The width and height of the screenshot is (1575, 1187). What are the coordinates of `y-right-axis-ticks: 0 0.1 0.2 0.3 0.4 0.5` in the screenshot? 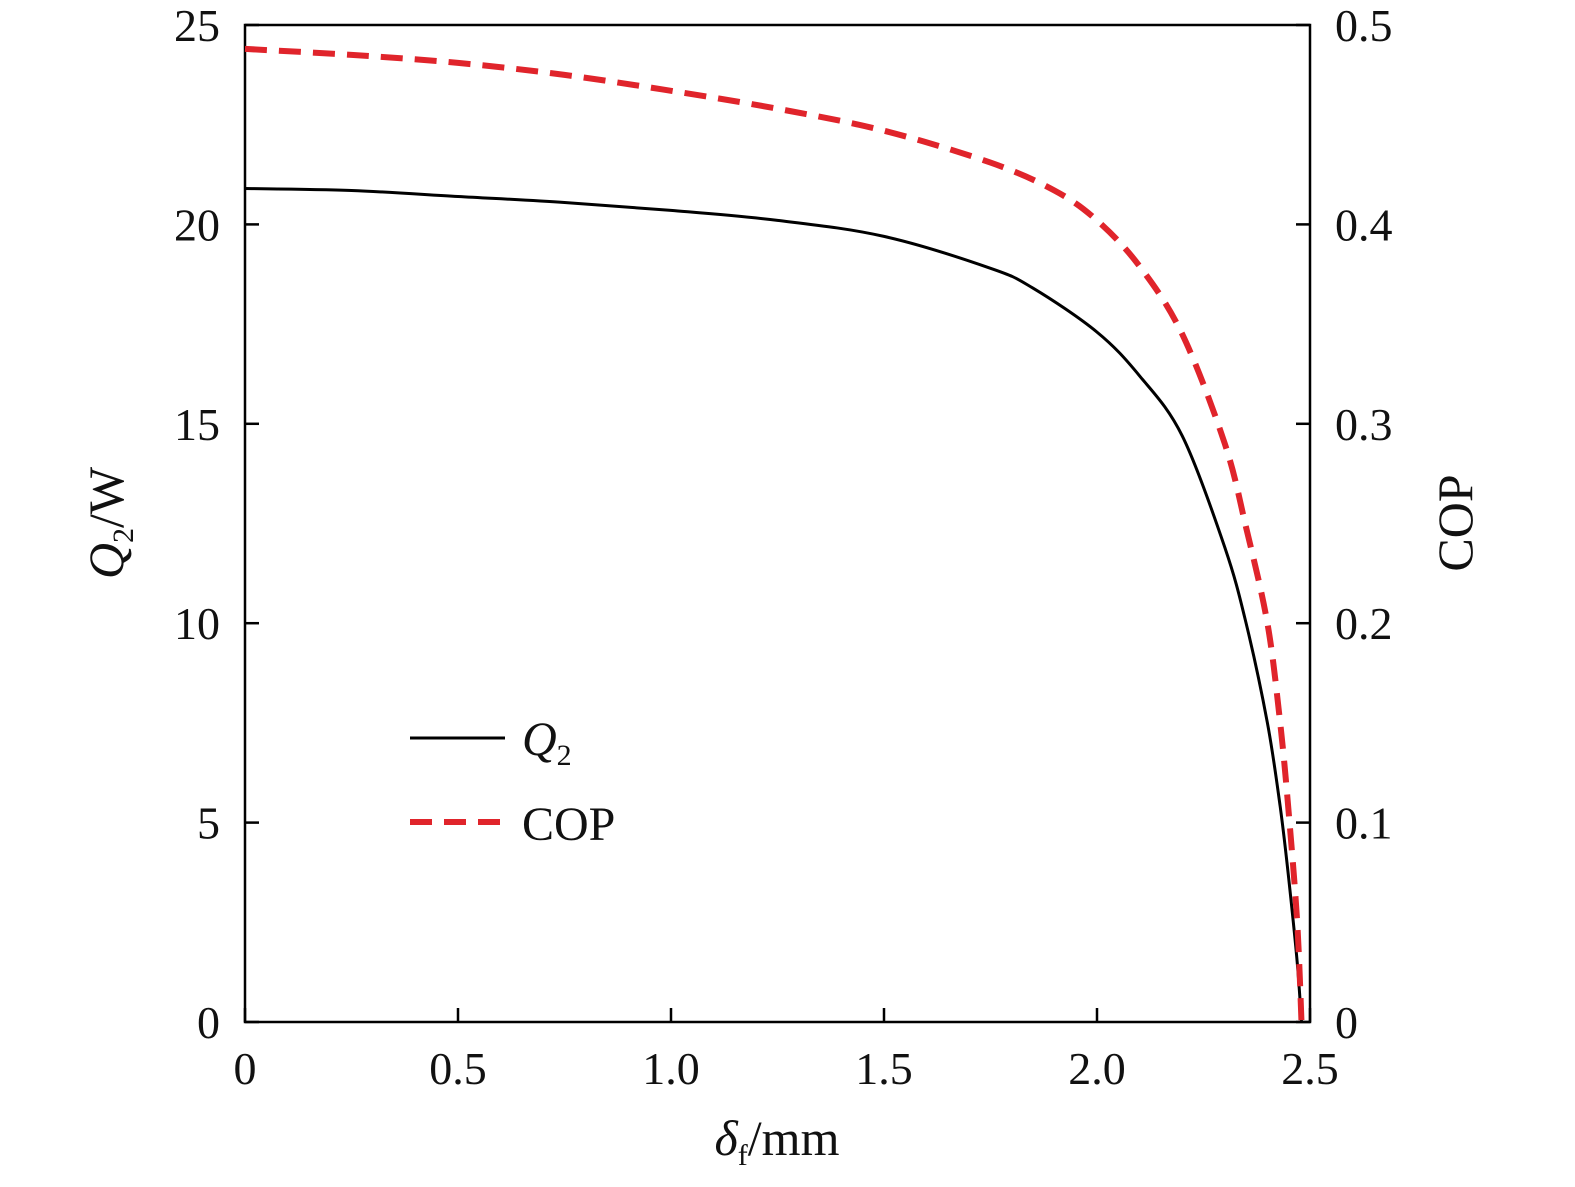 It's located at (1344, 524).